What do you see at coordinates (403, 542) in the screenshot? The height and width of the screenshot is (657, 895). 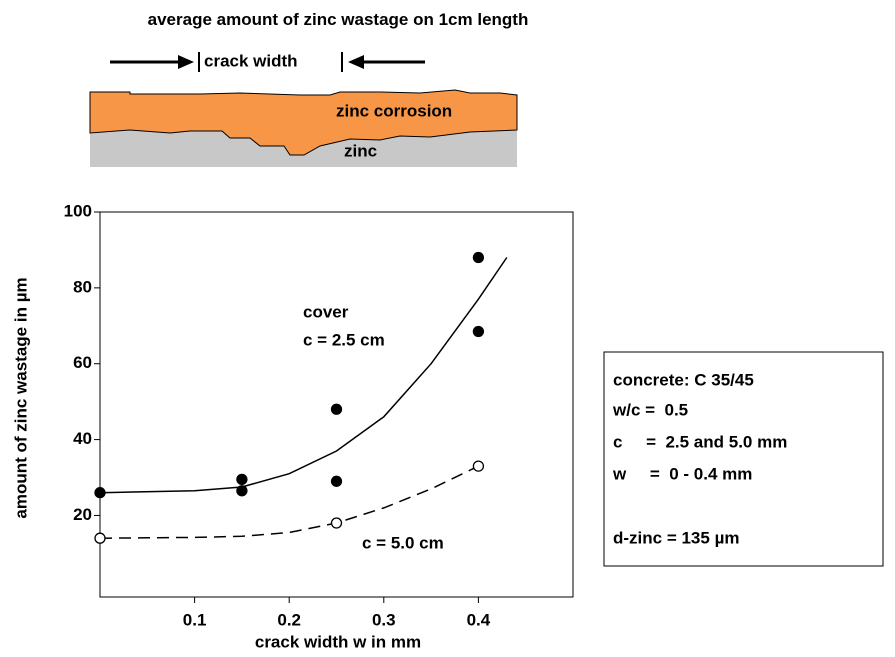 I see `annotation: c = 5.0 cm` at bounding box center [403, 542].